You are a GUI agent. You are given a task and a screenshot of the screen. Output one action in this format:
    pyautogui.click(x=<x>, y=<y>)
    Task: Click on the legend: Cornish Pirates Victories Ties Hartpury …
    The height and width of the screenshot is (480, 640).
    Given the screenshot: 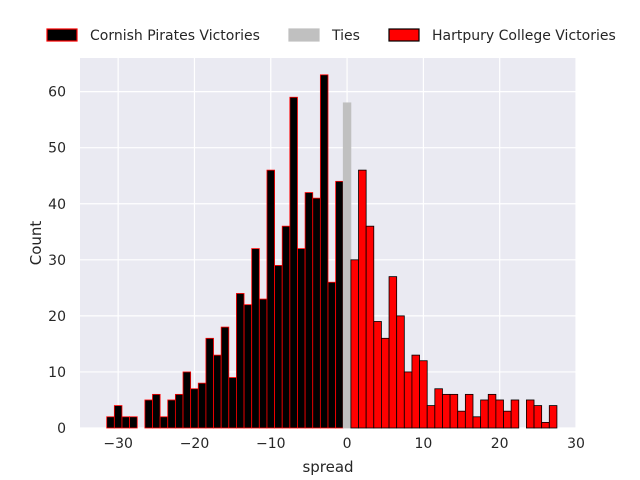 What is the action you would take?
    pyautogui.click(x=331, y=36)
    